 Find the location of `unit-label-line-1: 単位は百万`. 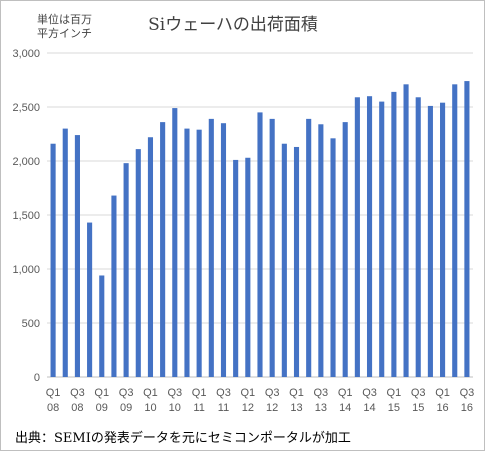

unit-label-line-1: 単位は百万 is located at coordinates (64, 19).